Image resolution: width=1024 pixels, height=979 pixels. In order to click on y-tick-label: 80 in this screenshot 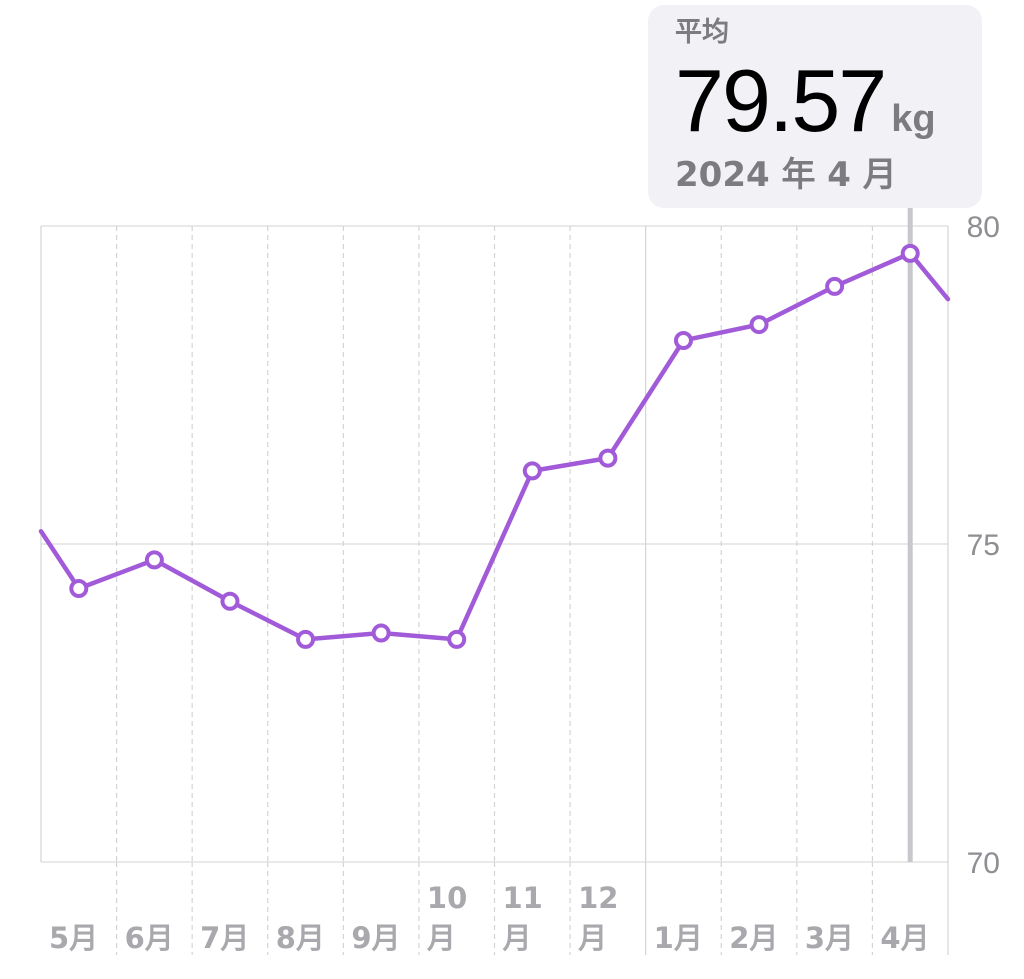, I will do `click(983, 227)`.